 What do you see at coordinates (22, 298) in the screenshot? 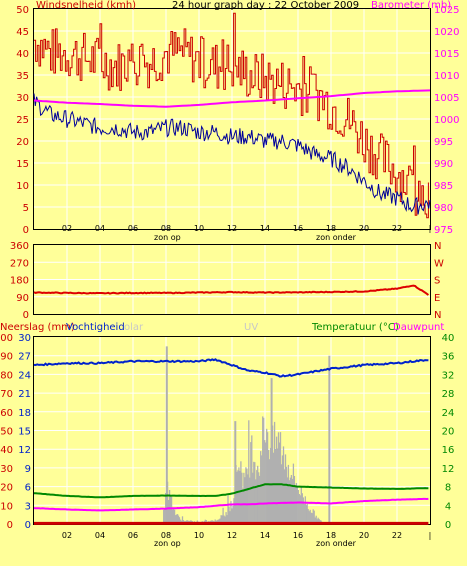
I see `direction-tick-label: 90` at bounding box center [22, 298].